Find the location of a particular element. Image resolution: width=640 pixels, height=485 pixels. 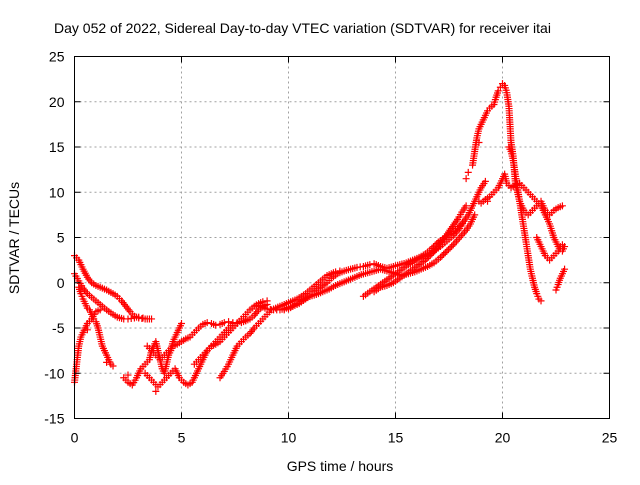

x-axis-label: GPS time / hours is located at coordinates (340, 466).